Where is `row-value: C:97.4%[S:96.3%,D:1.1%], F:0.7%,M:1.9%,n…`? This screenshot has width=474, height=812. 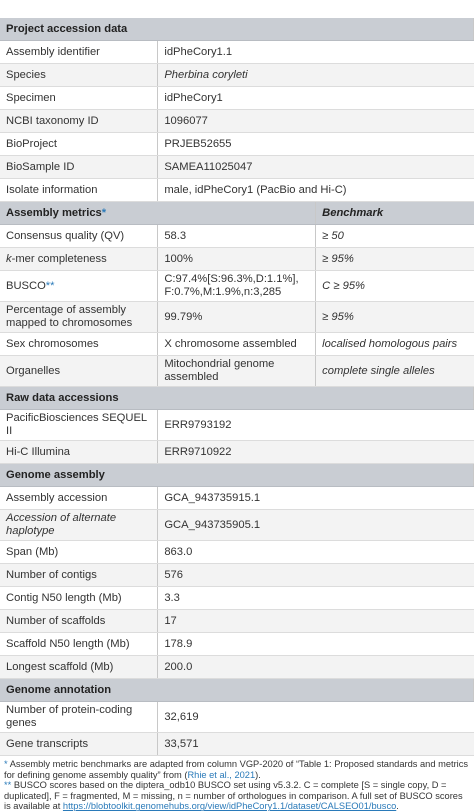
row-value: C:97.4%[S:96.3%,D:1.1%], F:0.7%,M:1.9%,n… is located at coordinates (237, 286).